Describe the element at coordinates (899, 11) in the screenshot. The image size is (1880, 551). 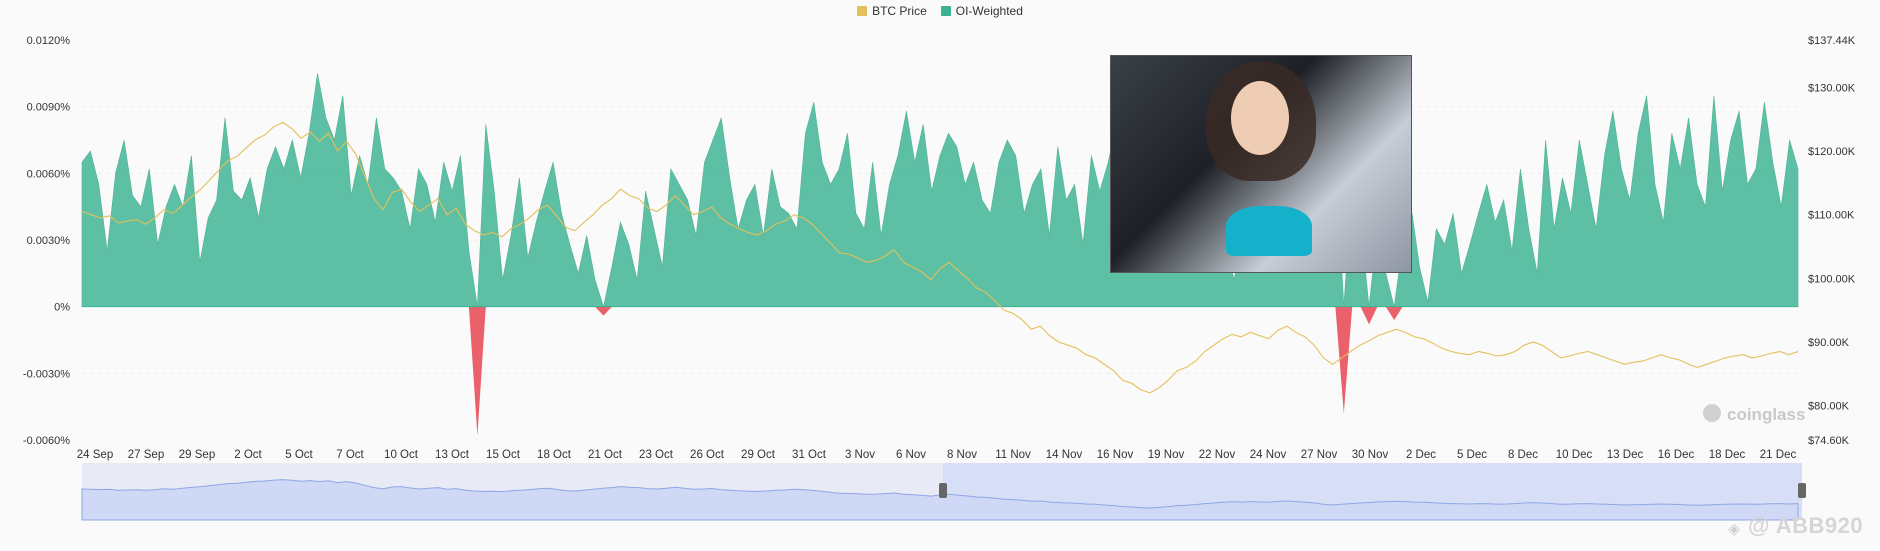
I see `legend-label-btc-price: BTC Price` at that location.